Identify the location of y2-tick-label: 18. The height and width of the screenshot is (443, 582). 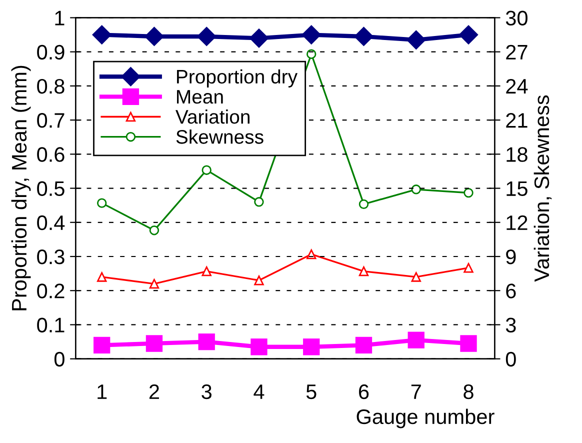
(517, 154).